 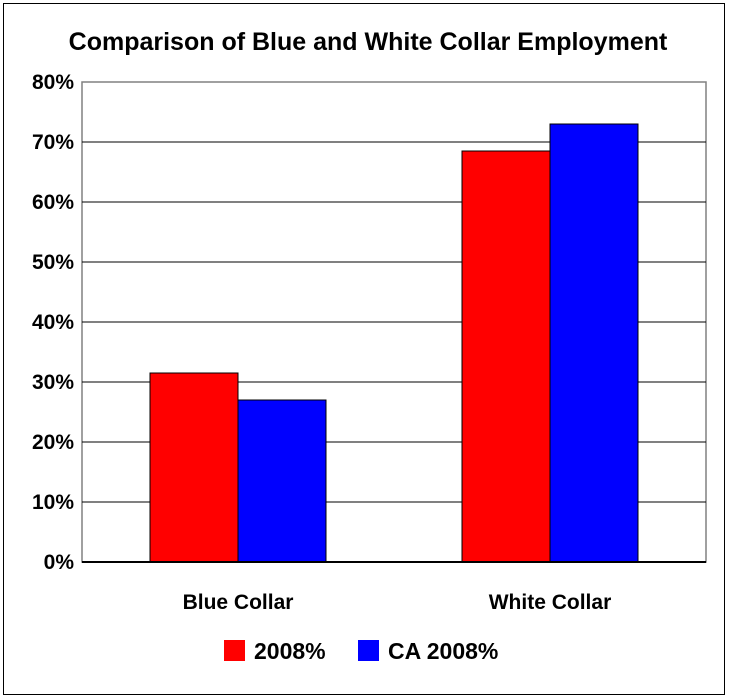 What do you see at coordinates (53, 82) in the screenshot?
I see `y-tick-label: 80%` at bounding box center [53, 82].